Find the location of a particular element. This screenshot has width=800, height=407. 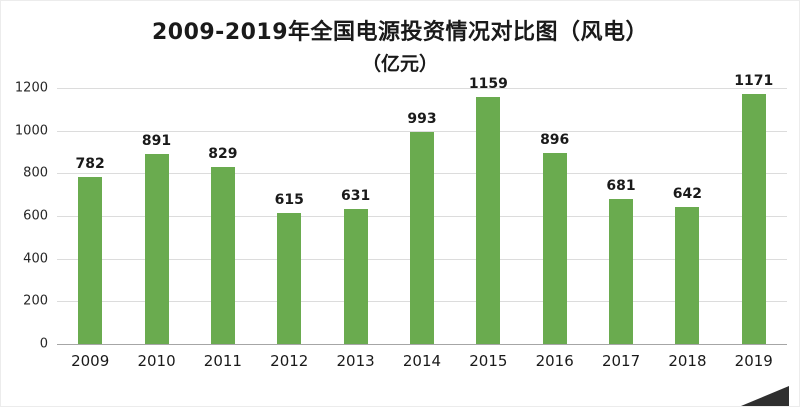

x-axis-label: 2018 is located at coordinates (687, 361).